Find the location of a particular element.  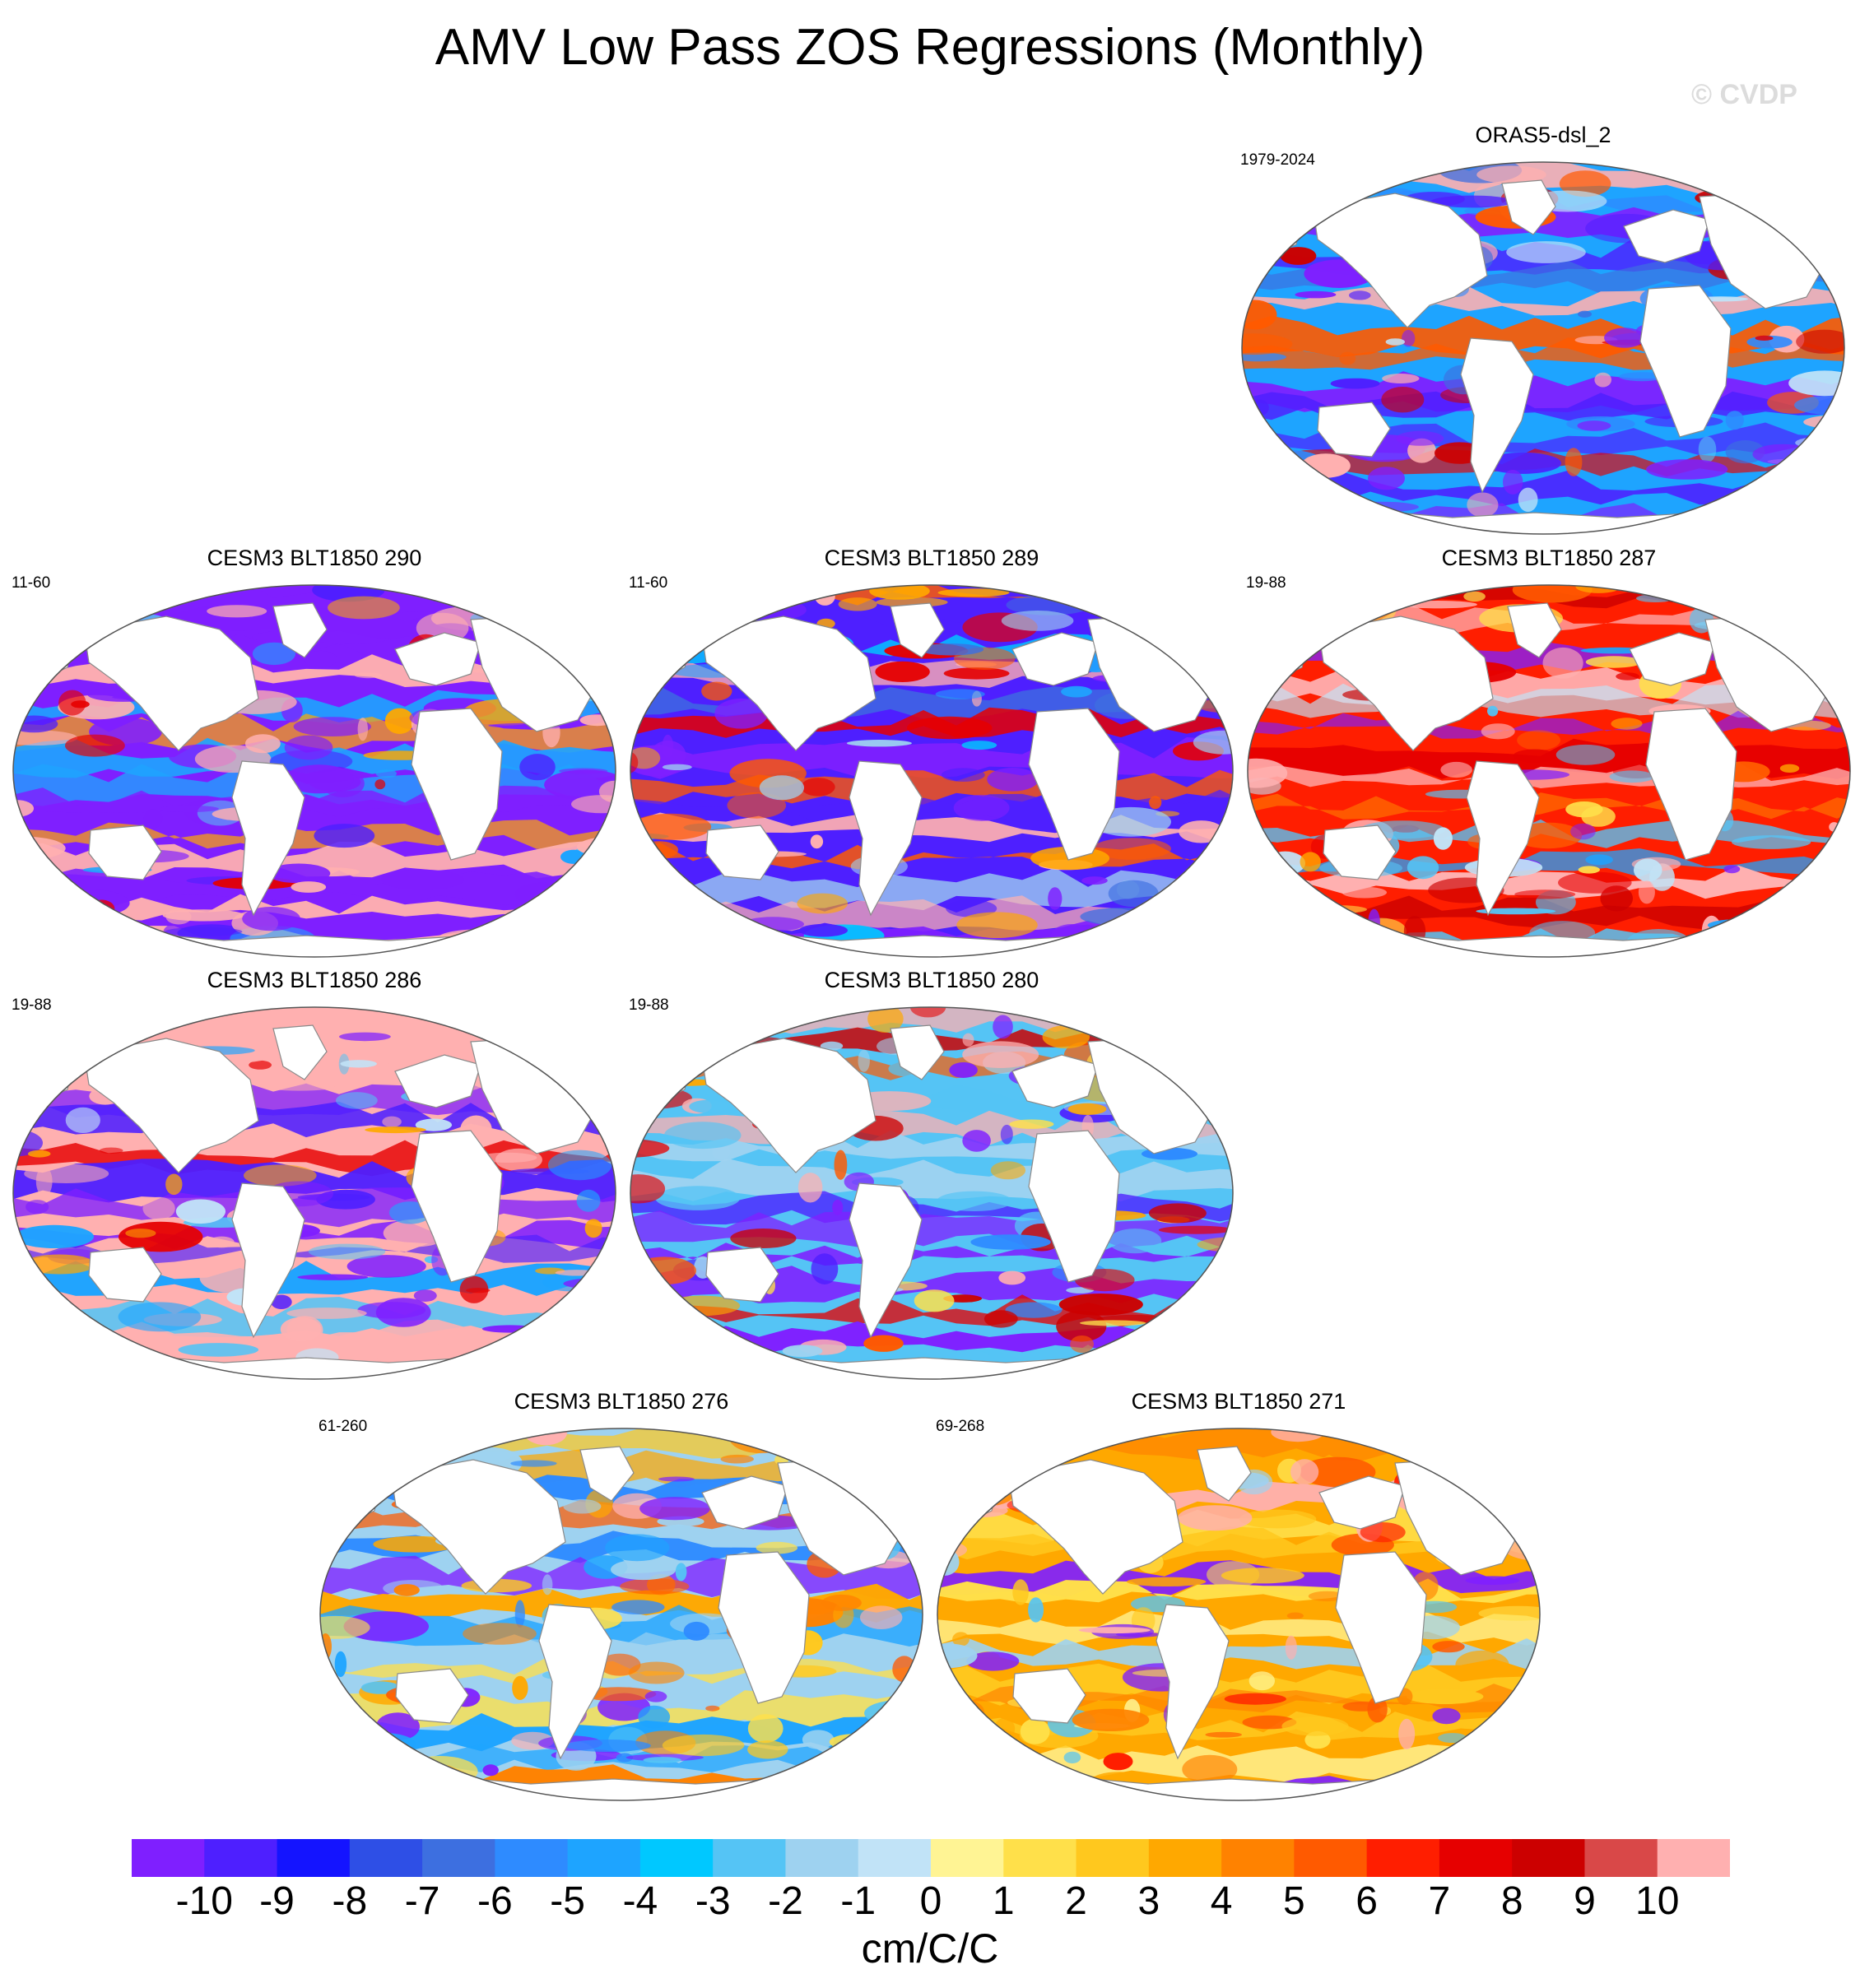

panel-period: 19-88 is located at coordinates (1266, 583).